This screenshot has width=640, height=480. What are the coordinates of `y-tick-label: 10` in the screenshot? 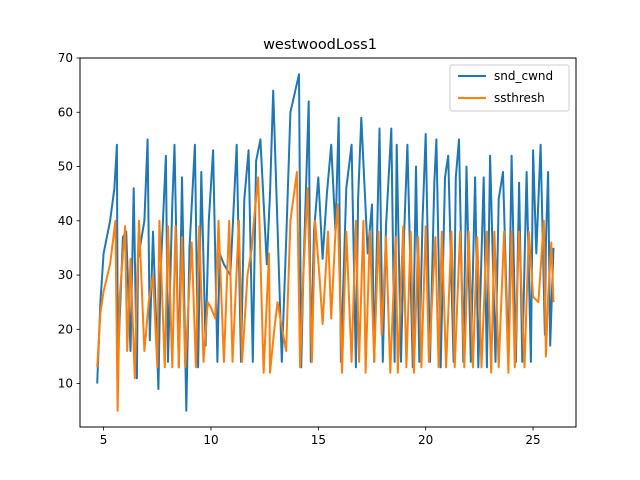 It's located at (65, 384).